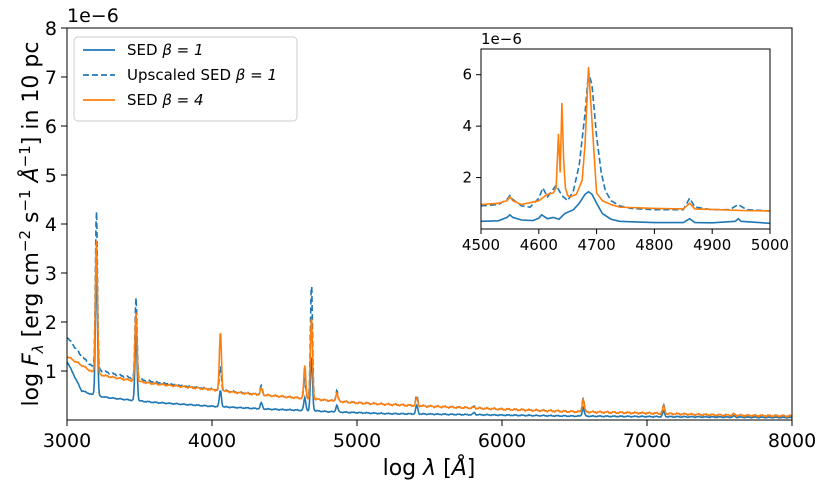 This screenshot has width=830, height=498. I want to click on inset-x-tick-label: 4900, so click(712, 245).